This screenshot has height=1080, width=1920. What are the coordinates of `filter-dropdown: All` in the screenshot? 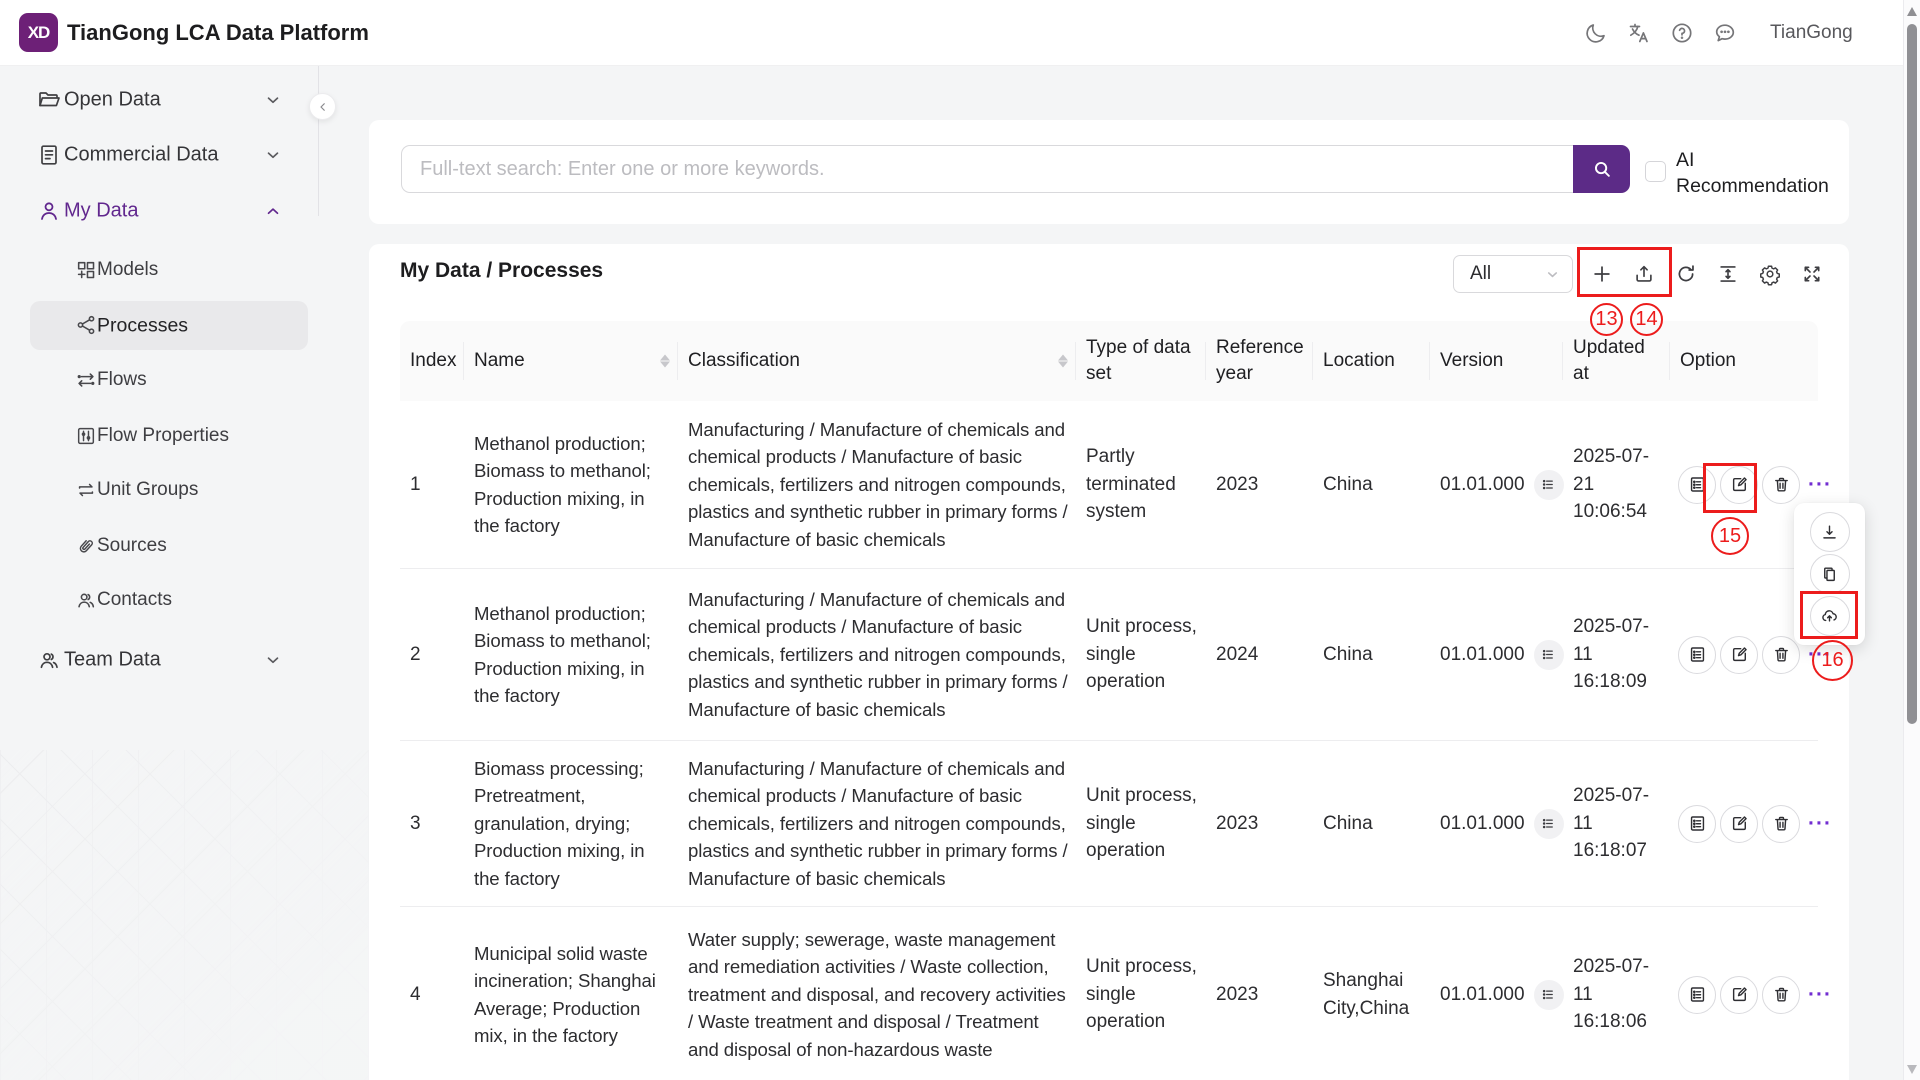 It's located at (1513, 274).